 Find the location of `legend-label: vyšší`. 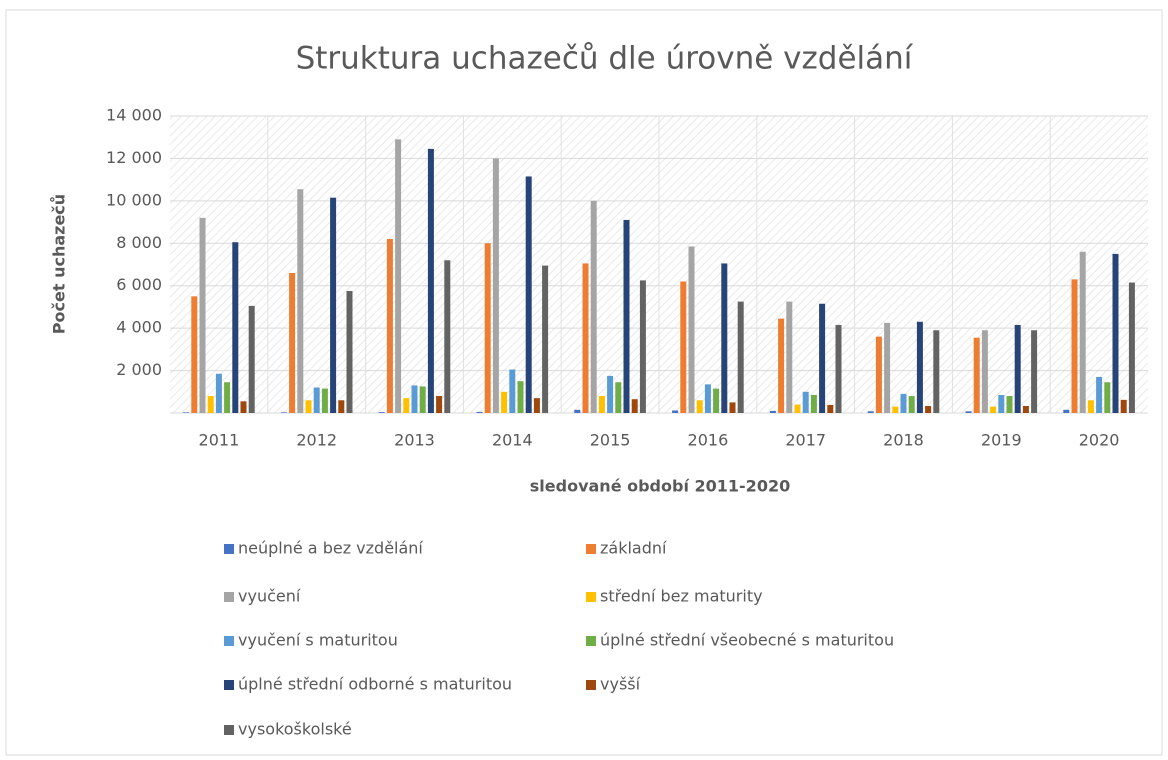

legend-label: vyšší is located at coordinates (620, 684).